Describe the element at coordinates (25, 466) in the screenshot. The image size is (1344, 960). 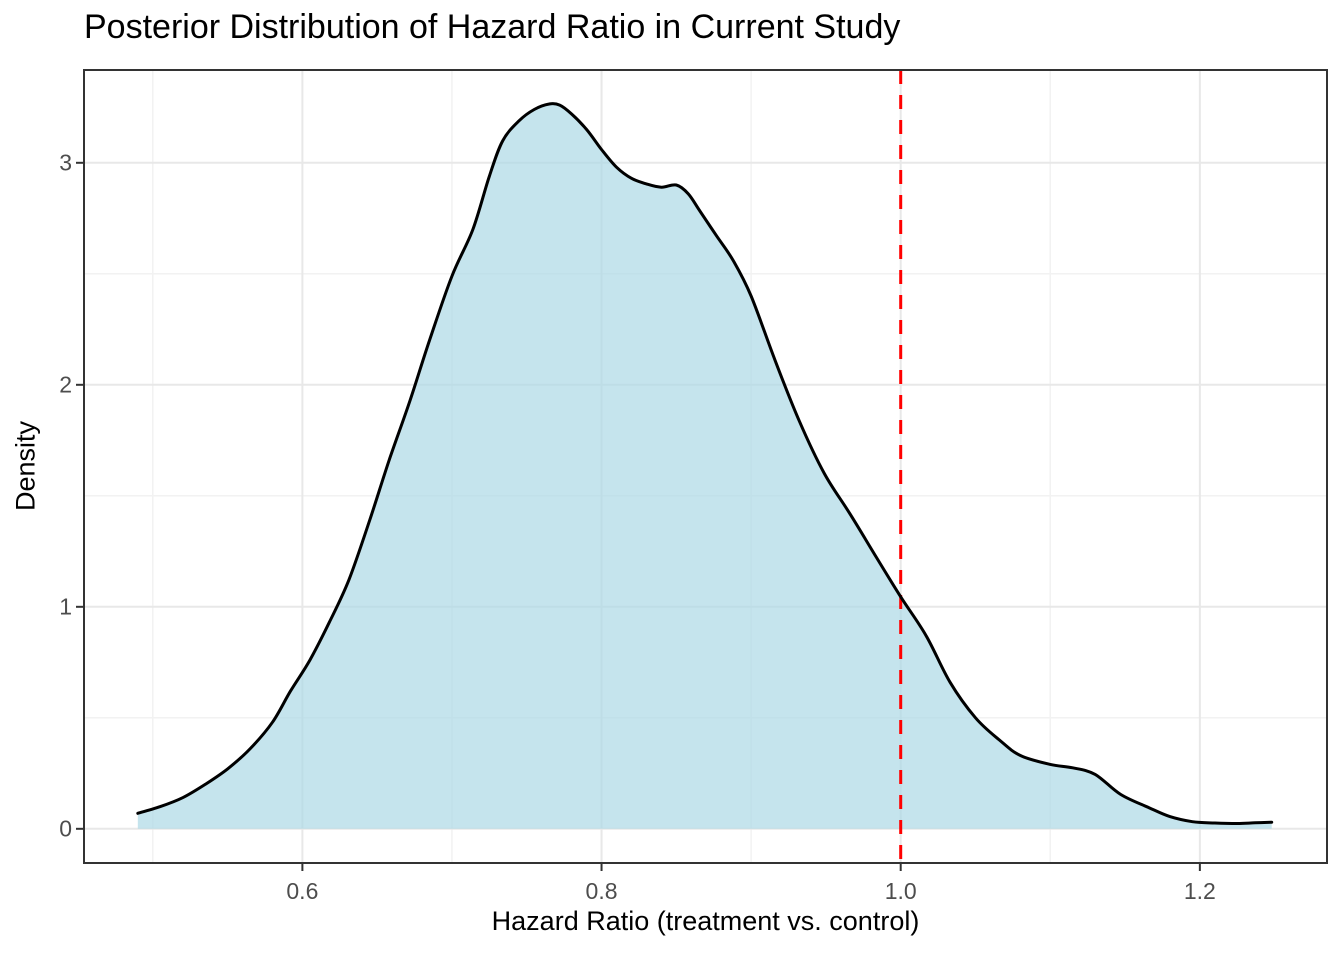
I see `y-axis-title: Density` at that location.